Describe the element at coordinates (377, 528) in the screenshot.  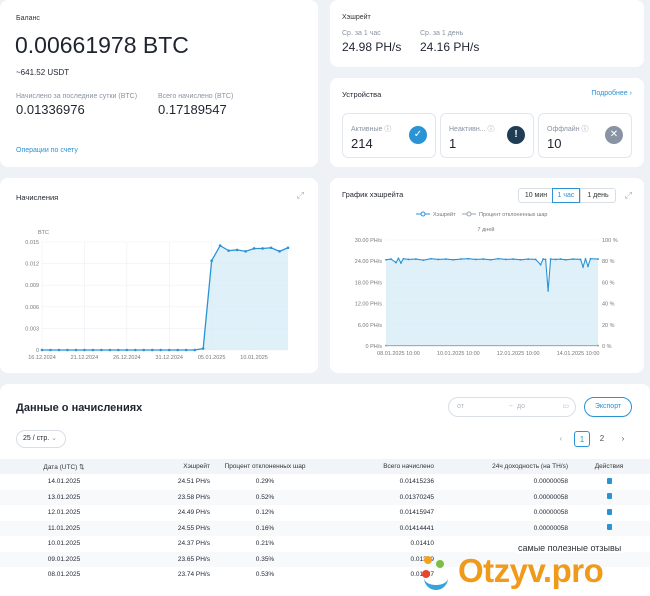
I see `cell-total: 0.01414441` at that location.